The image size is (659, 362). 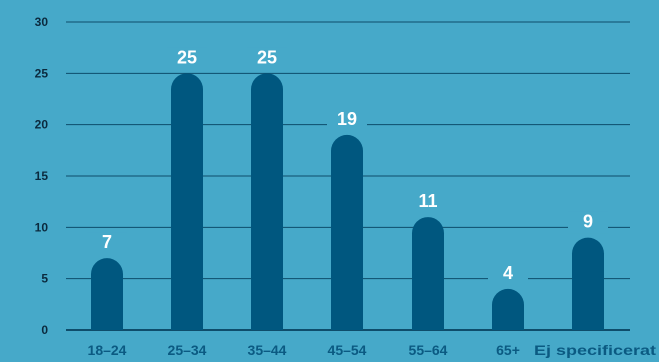 What do you see at coordinates (42, 22) in the screenshot?
I see `y-tick-label: 30` at bounding box center [42, 22].